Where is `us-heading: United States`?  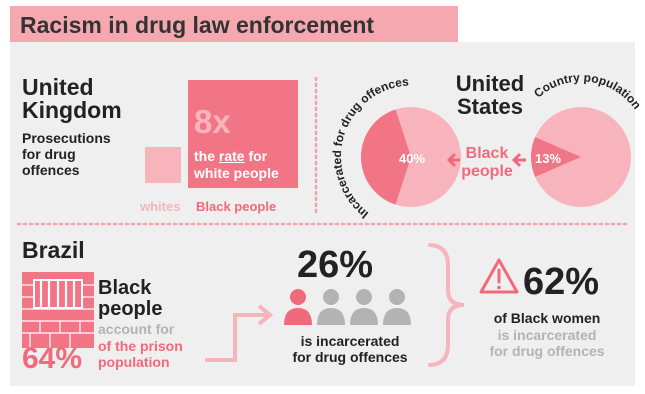 us-heading: United States is located at coordinates (490, 95).